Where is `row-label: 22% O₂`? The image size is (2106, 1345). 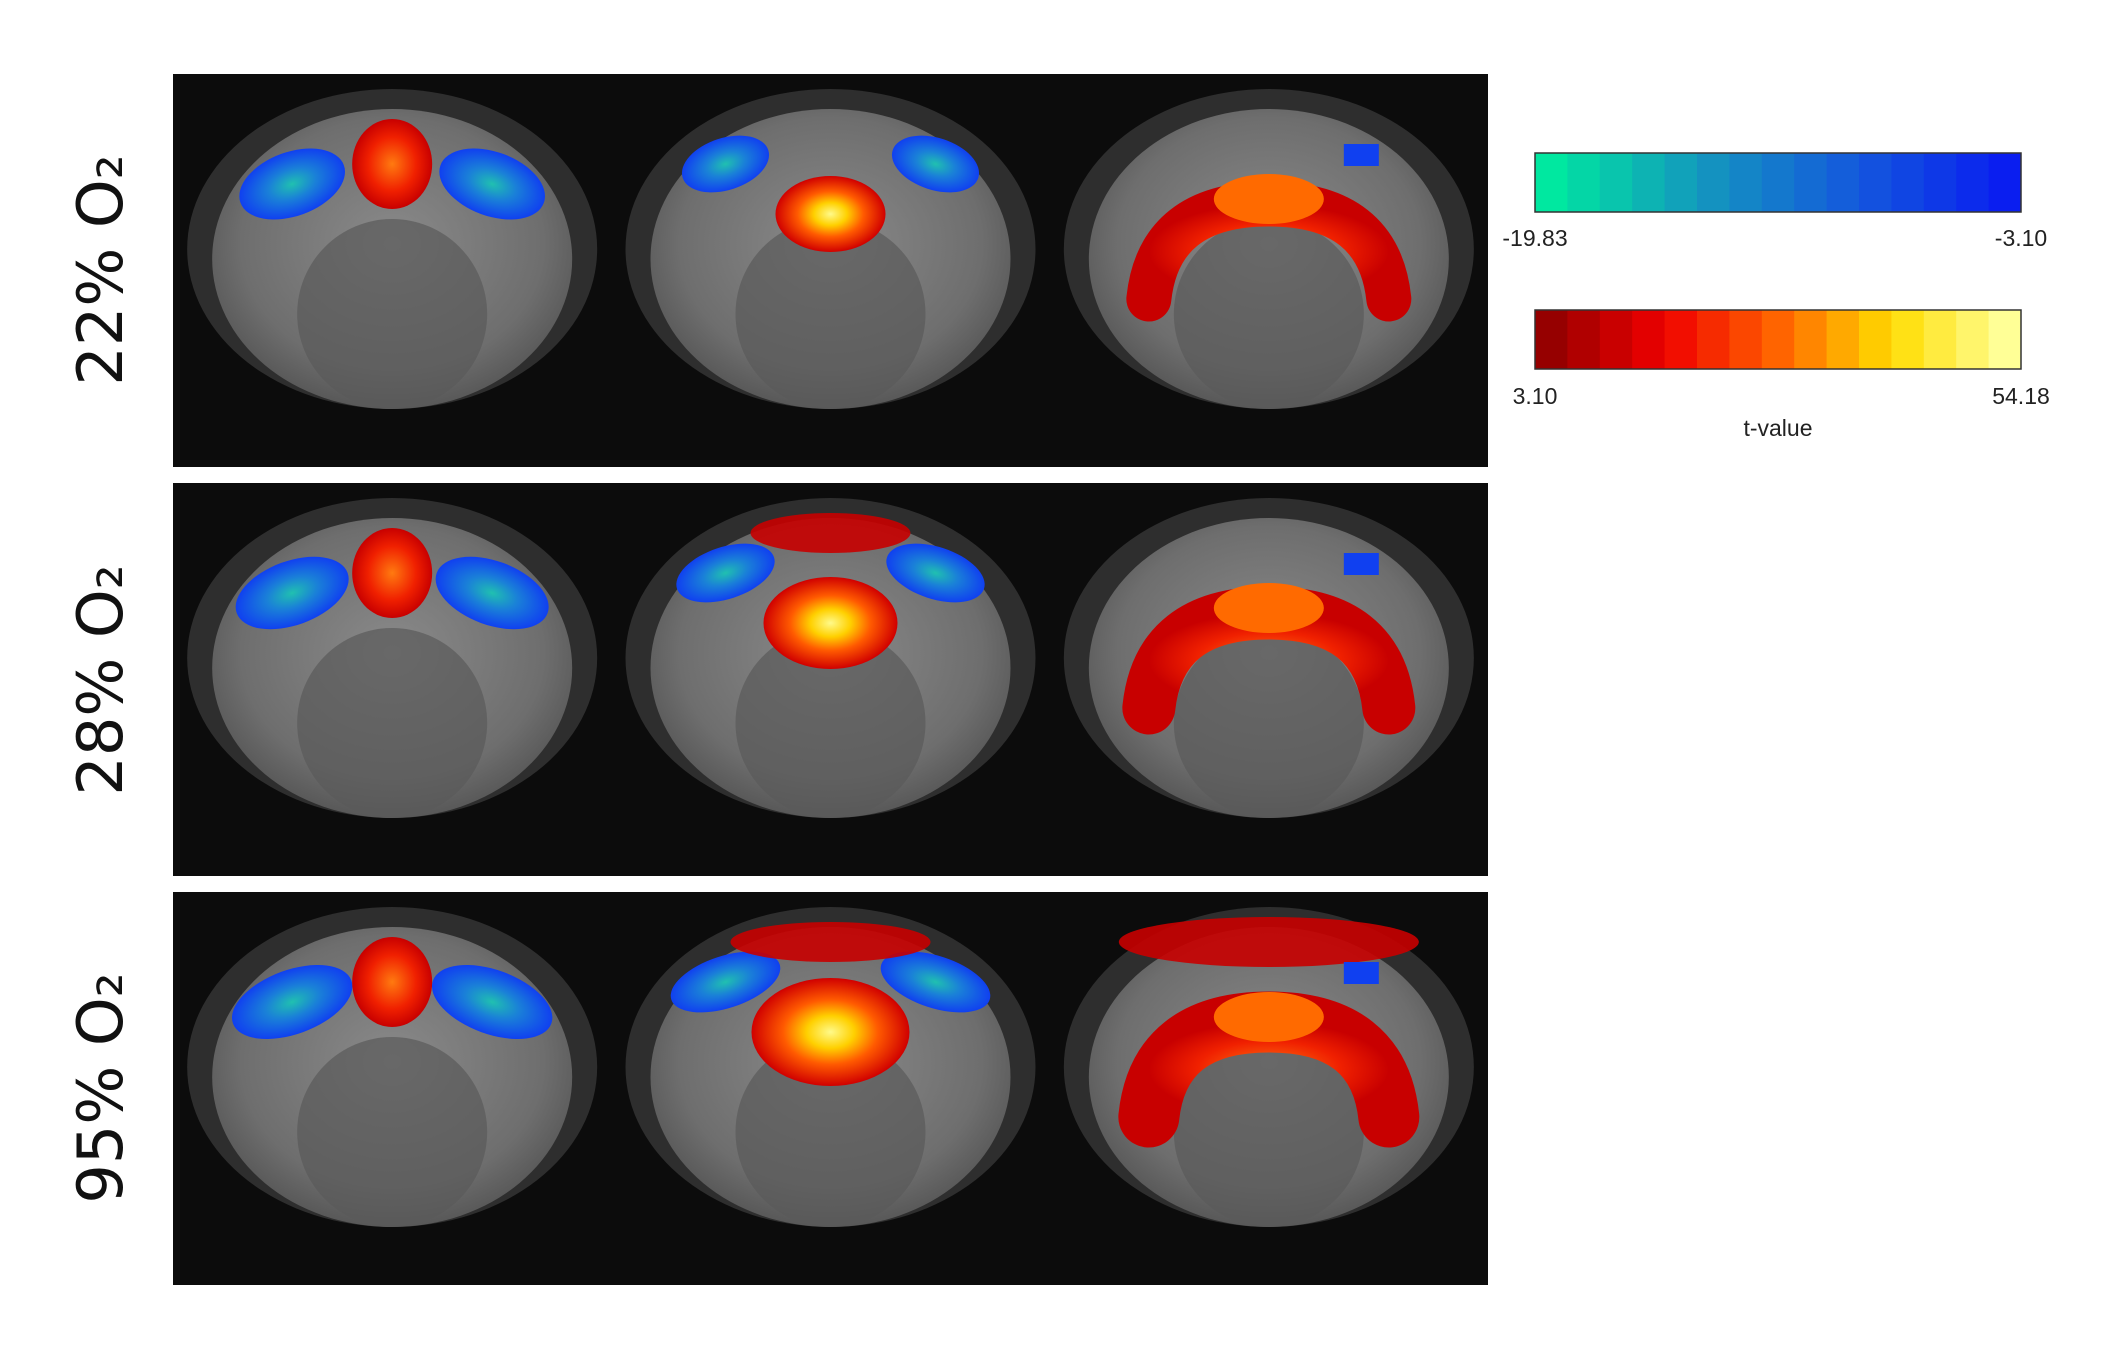
row-label: 22% O₂ is located at coordinates (100, 269).